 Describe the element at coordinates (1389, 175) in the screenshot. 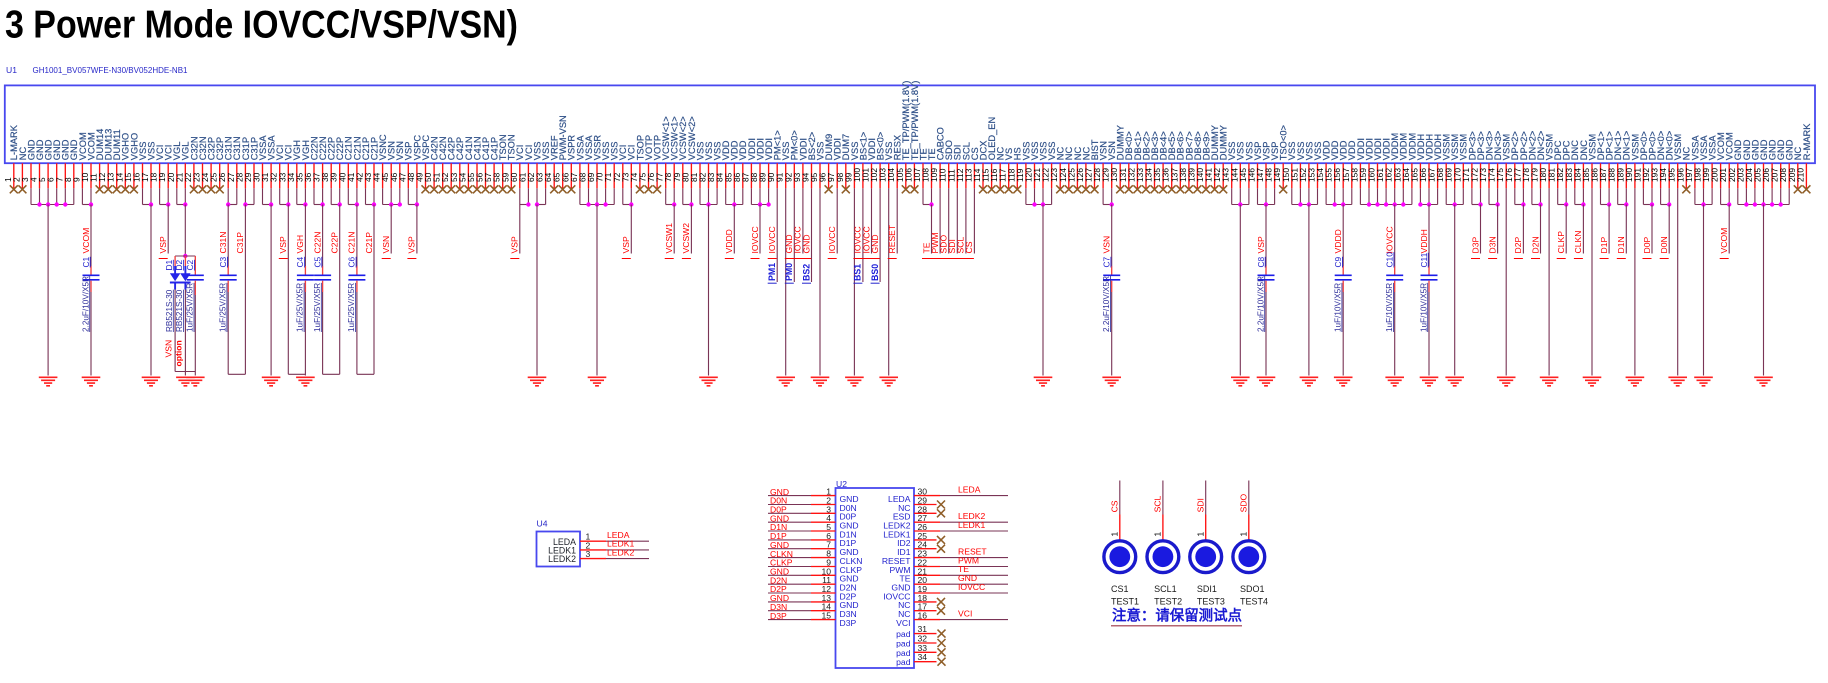

I see `svg-text: 162` at that location.